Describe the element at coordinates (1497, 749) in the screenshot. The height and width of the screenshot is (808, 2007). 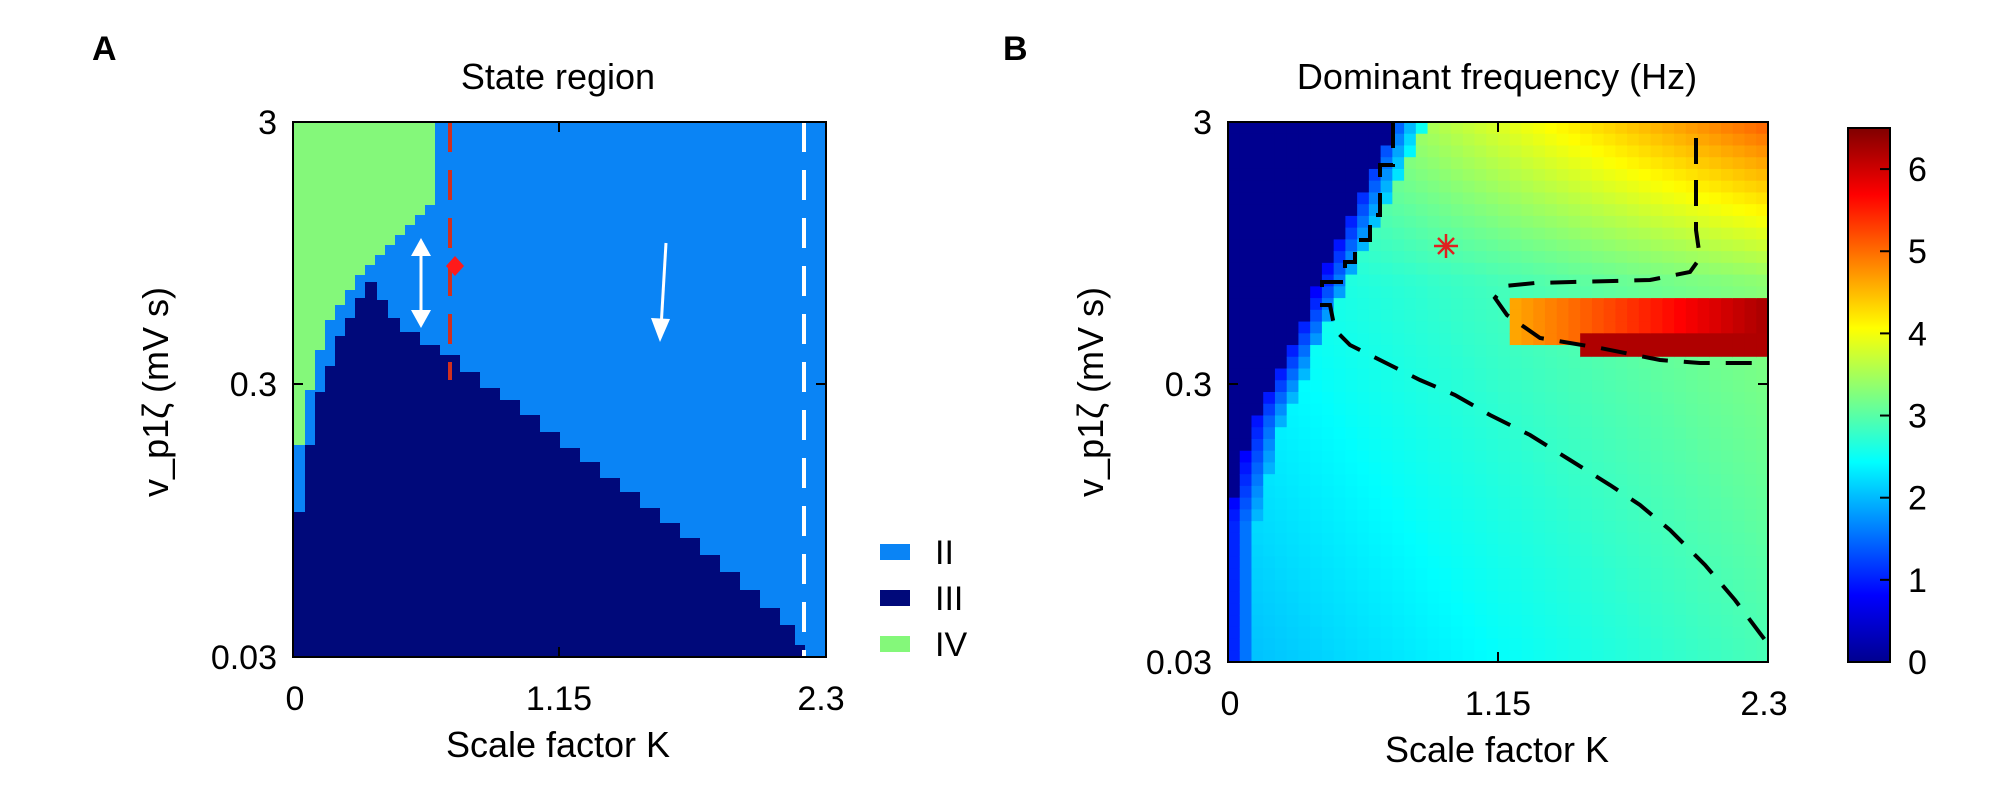
I see `panel-b-xlabel: Scale factor K` at that location.